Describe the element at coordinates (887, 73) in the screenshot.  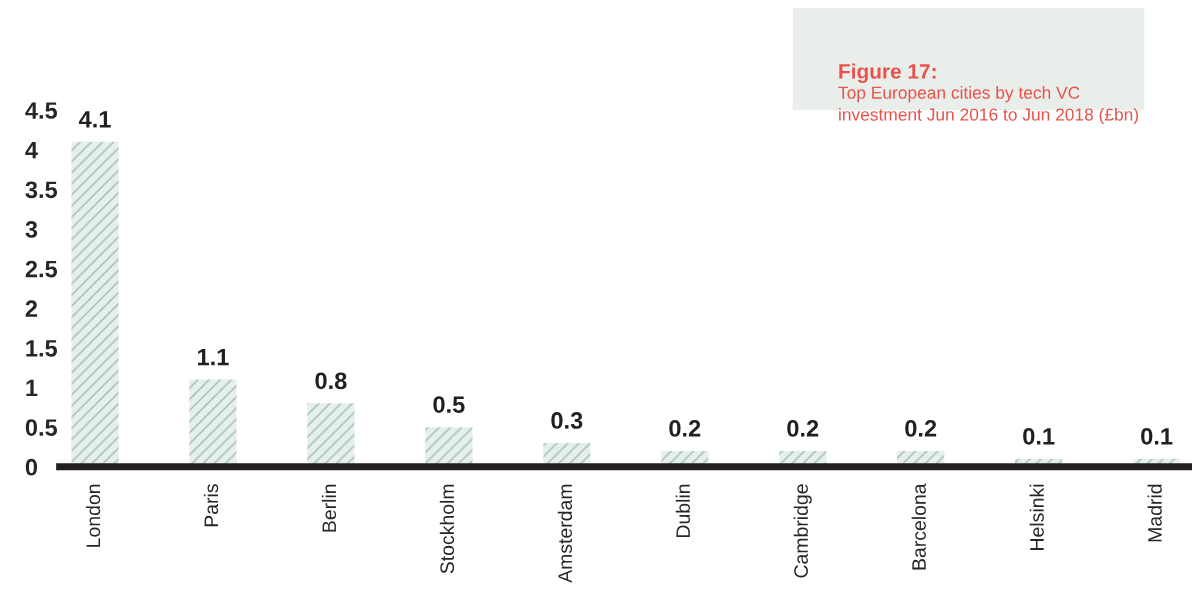
I see `chart-title: Figure 17:` at that location.